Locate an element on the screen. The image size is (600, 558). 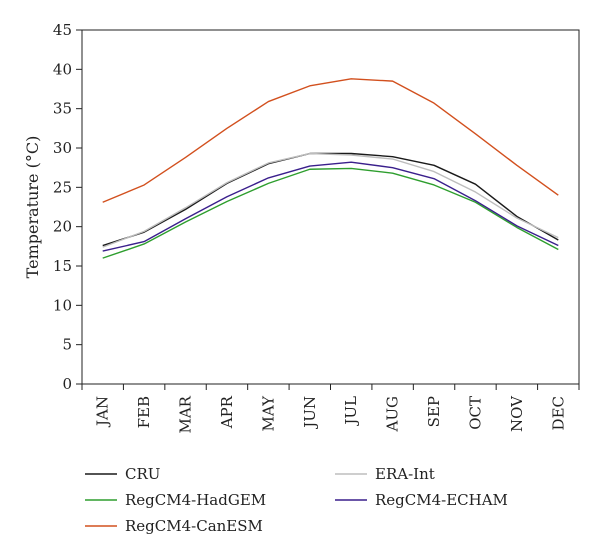
x-tick-label-jun: JUN is located at coordinates (310, 413).